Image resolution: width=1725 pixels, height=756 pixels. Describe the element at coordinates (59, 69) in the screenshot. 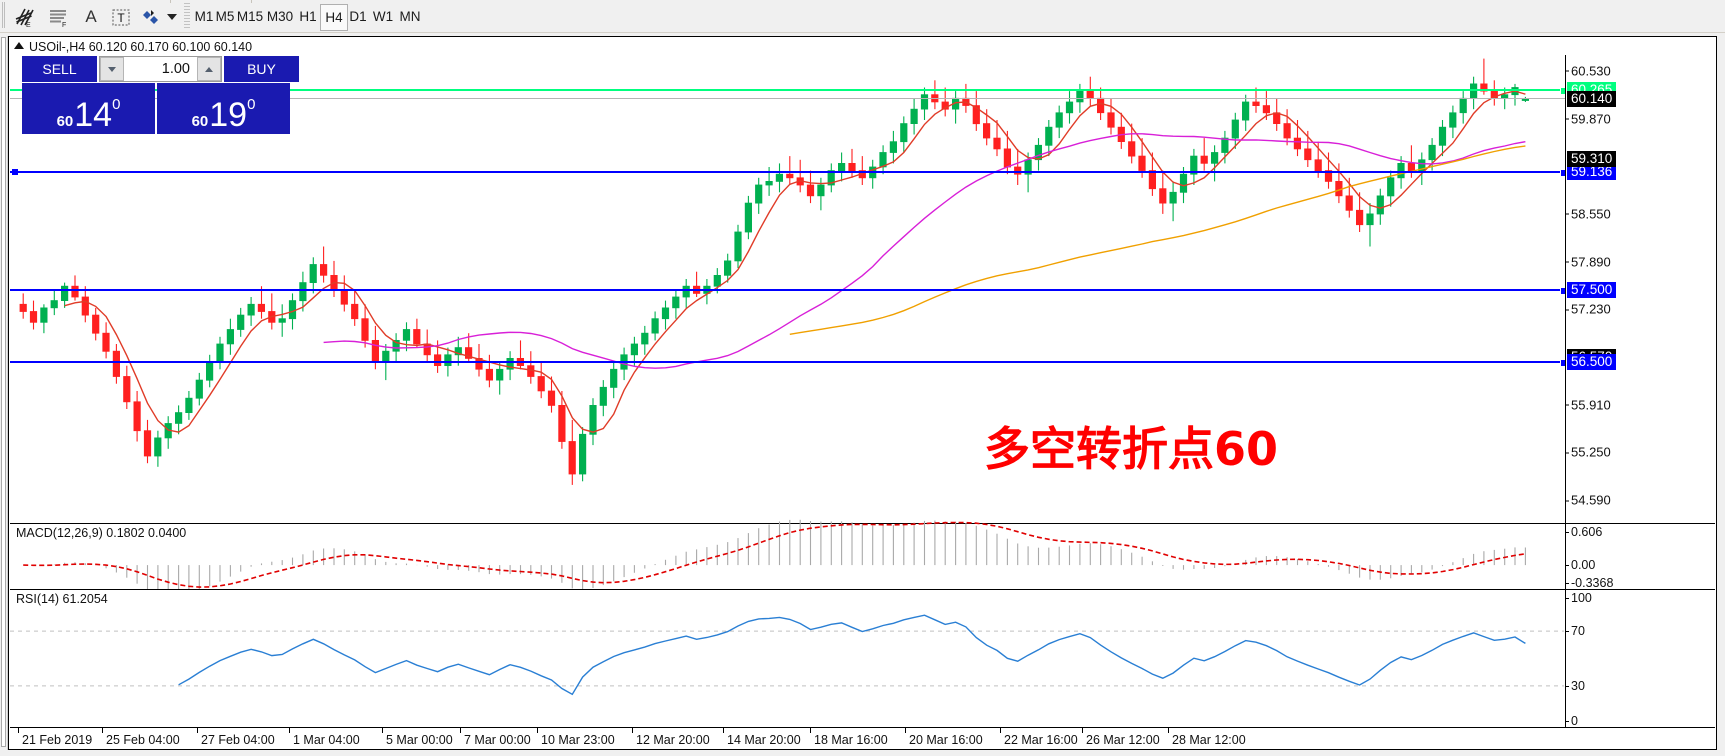

I see `sell-button: SELL` at that location.